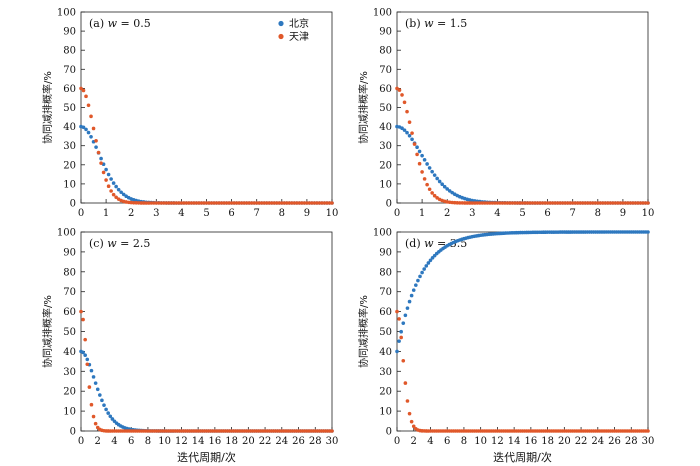 The width and height of the screenshot is (700, 466). Describe the element at coordinates (447, 441) in the screenshot. I see `x-tick-label: 6` at that location.